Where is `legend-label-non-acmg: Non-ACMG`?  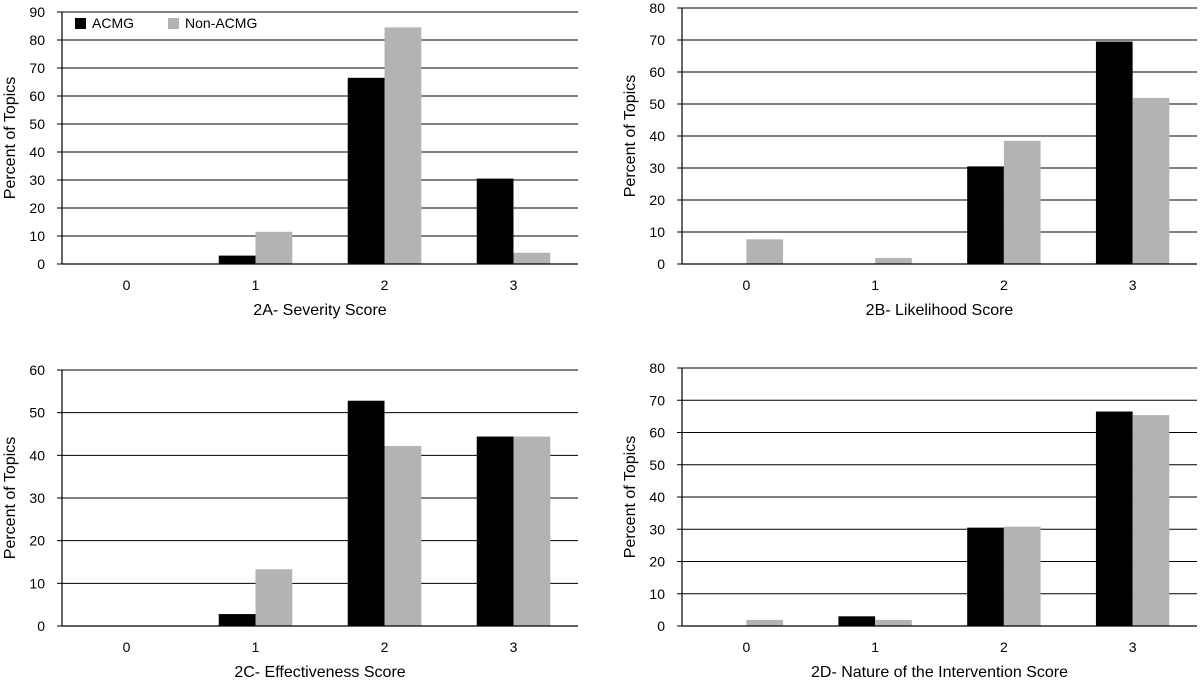 legend-label-non-acmg: Non-ACMG is located at coordinates (221, 23).